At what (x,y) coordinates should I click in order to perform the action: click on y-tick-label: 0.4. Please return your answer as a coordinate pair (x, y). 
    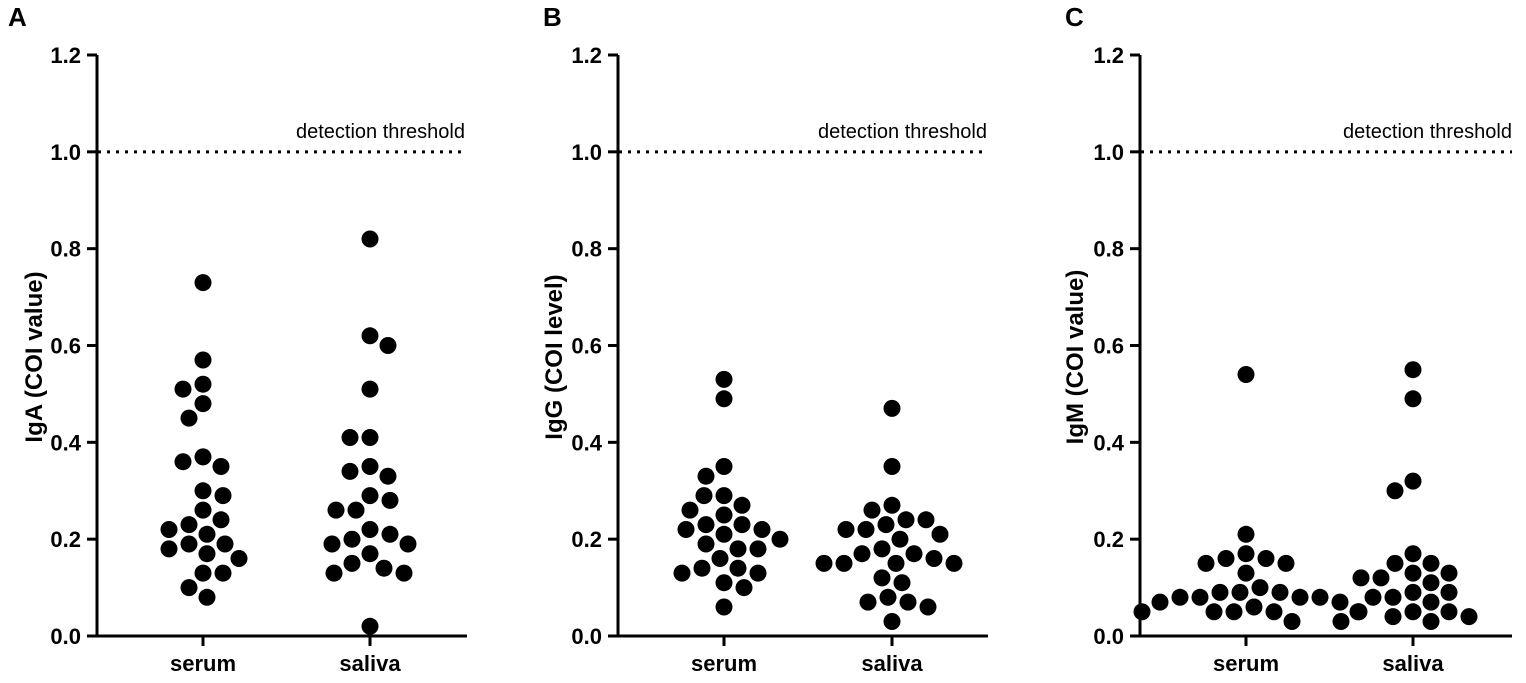
    Looking at the image, I should click on (586, 442).